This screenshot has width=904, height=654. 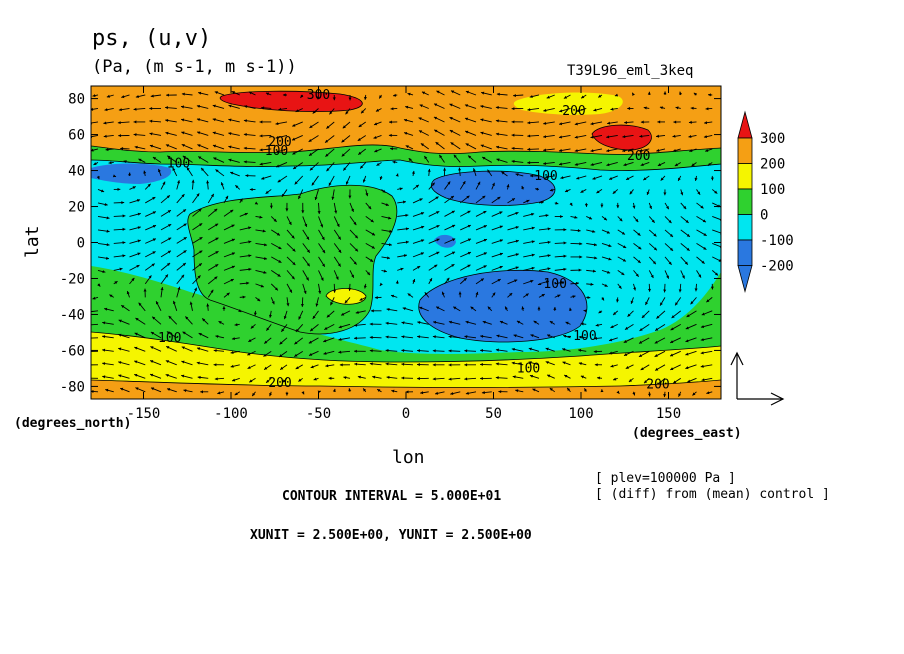 I want to click on x-tick-label: -100, so click(x=231, y=414).